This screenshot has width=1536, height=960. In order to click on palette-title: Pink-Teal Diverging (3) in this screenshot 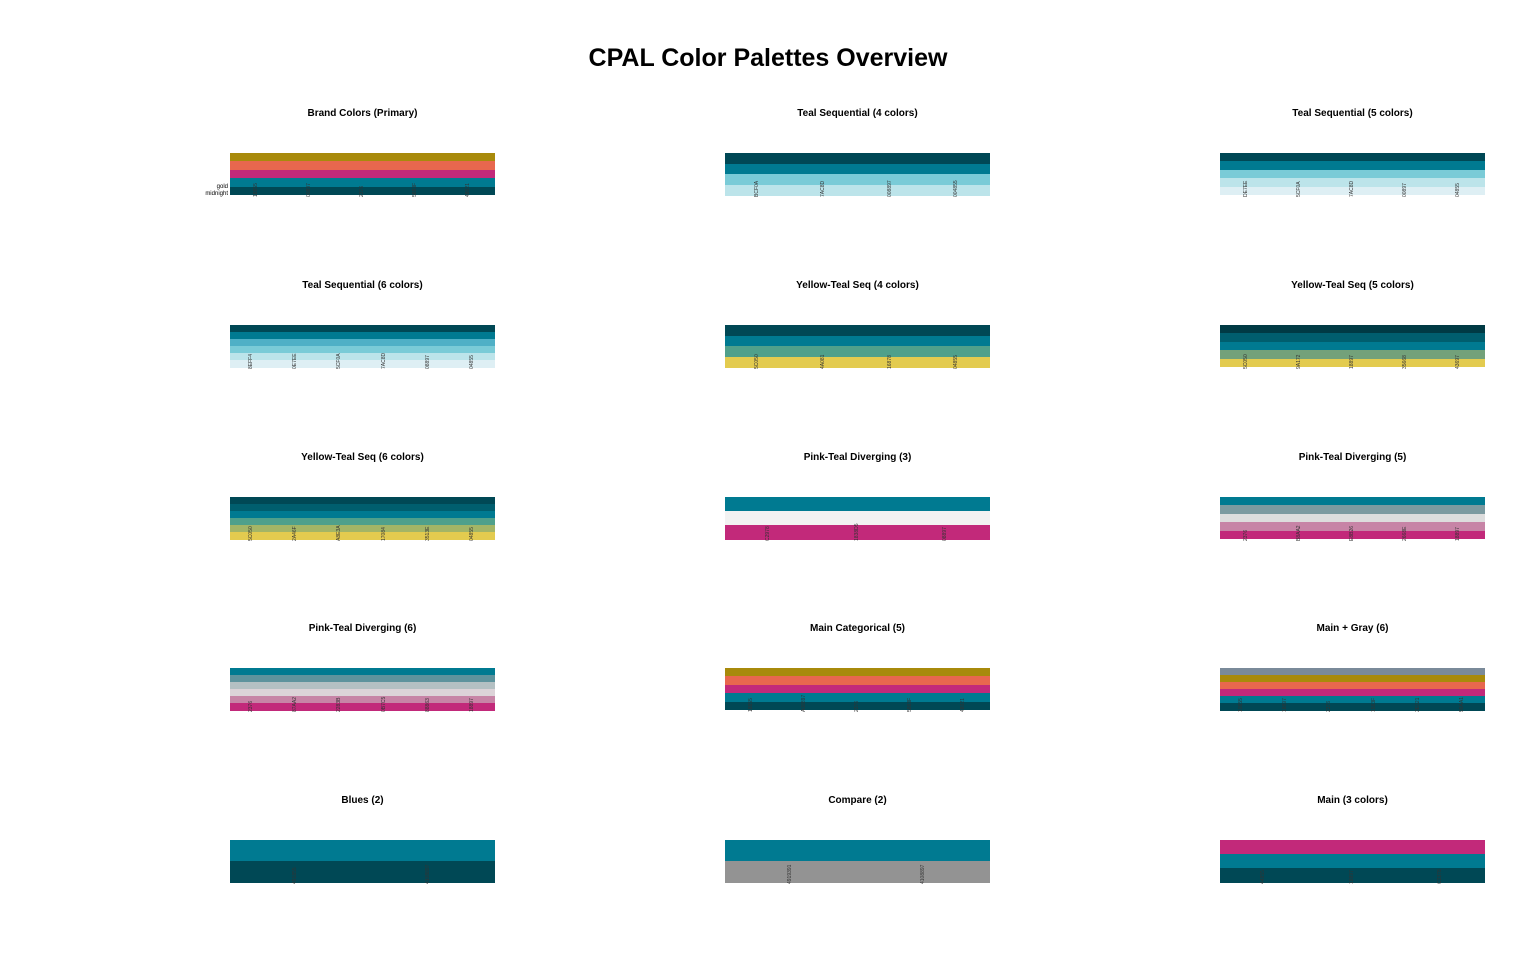, I will do `click(857, 457)`.